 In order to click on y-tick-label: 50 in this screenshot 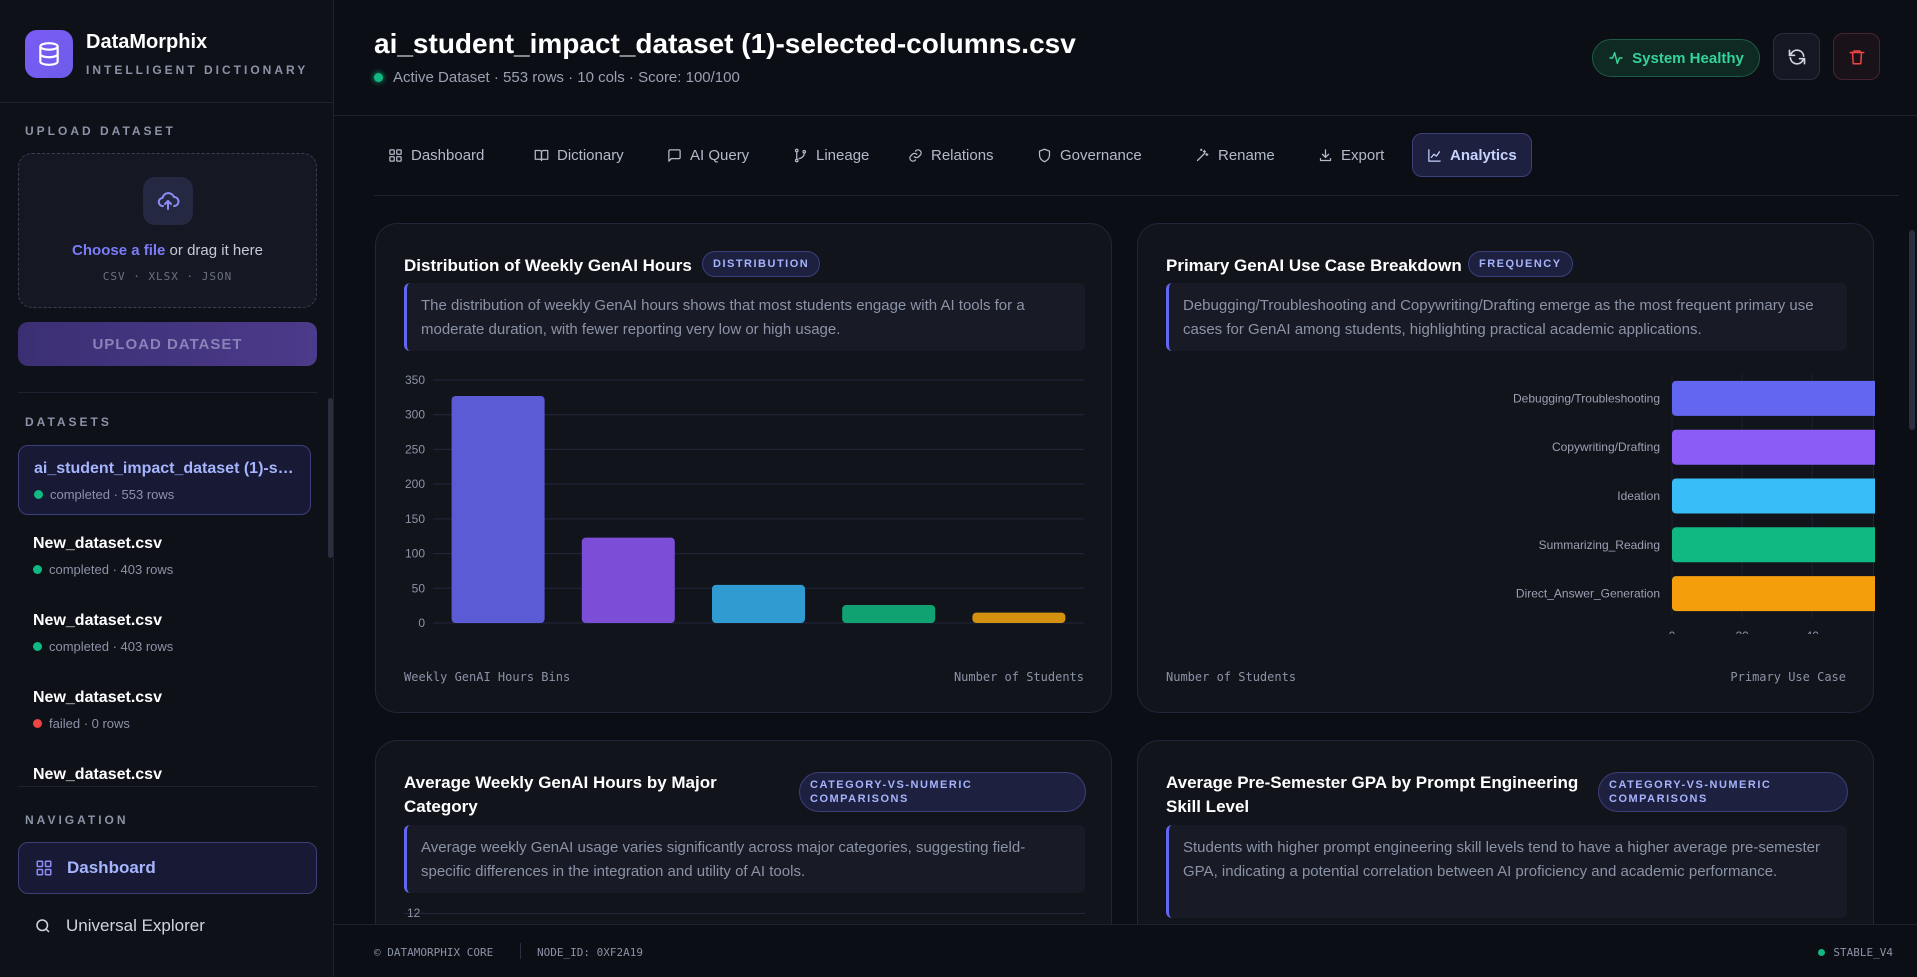, I will do `click(419, 588)`.